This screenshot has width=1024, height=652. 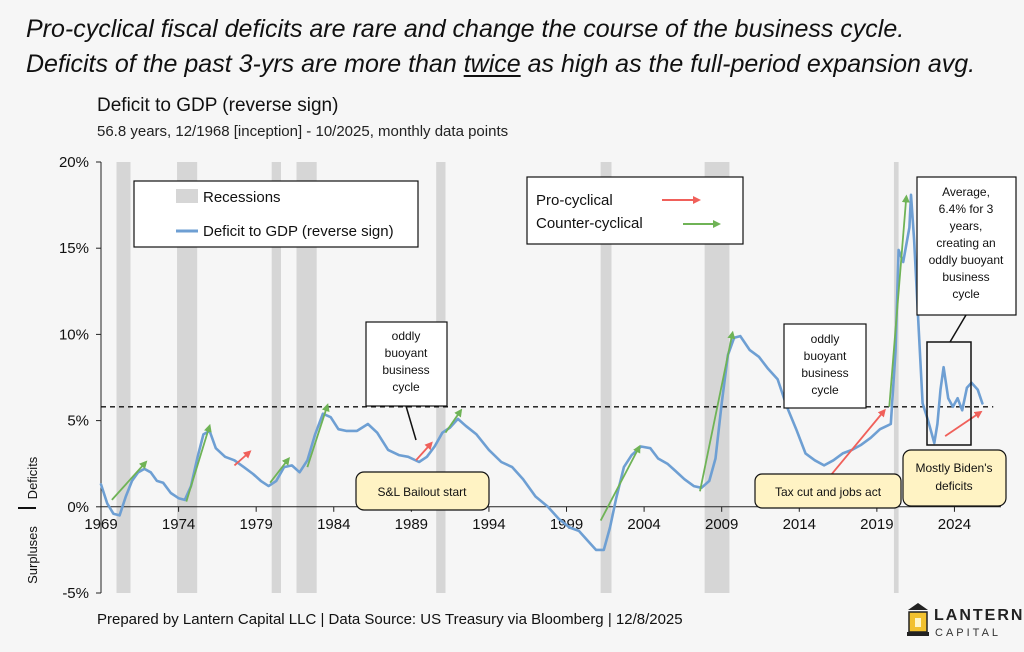 I want to click on lantern-logo: LANTERN CAPITAL, so click(x=965, y=621).